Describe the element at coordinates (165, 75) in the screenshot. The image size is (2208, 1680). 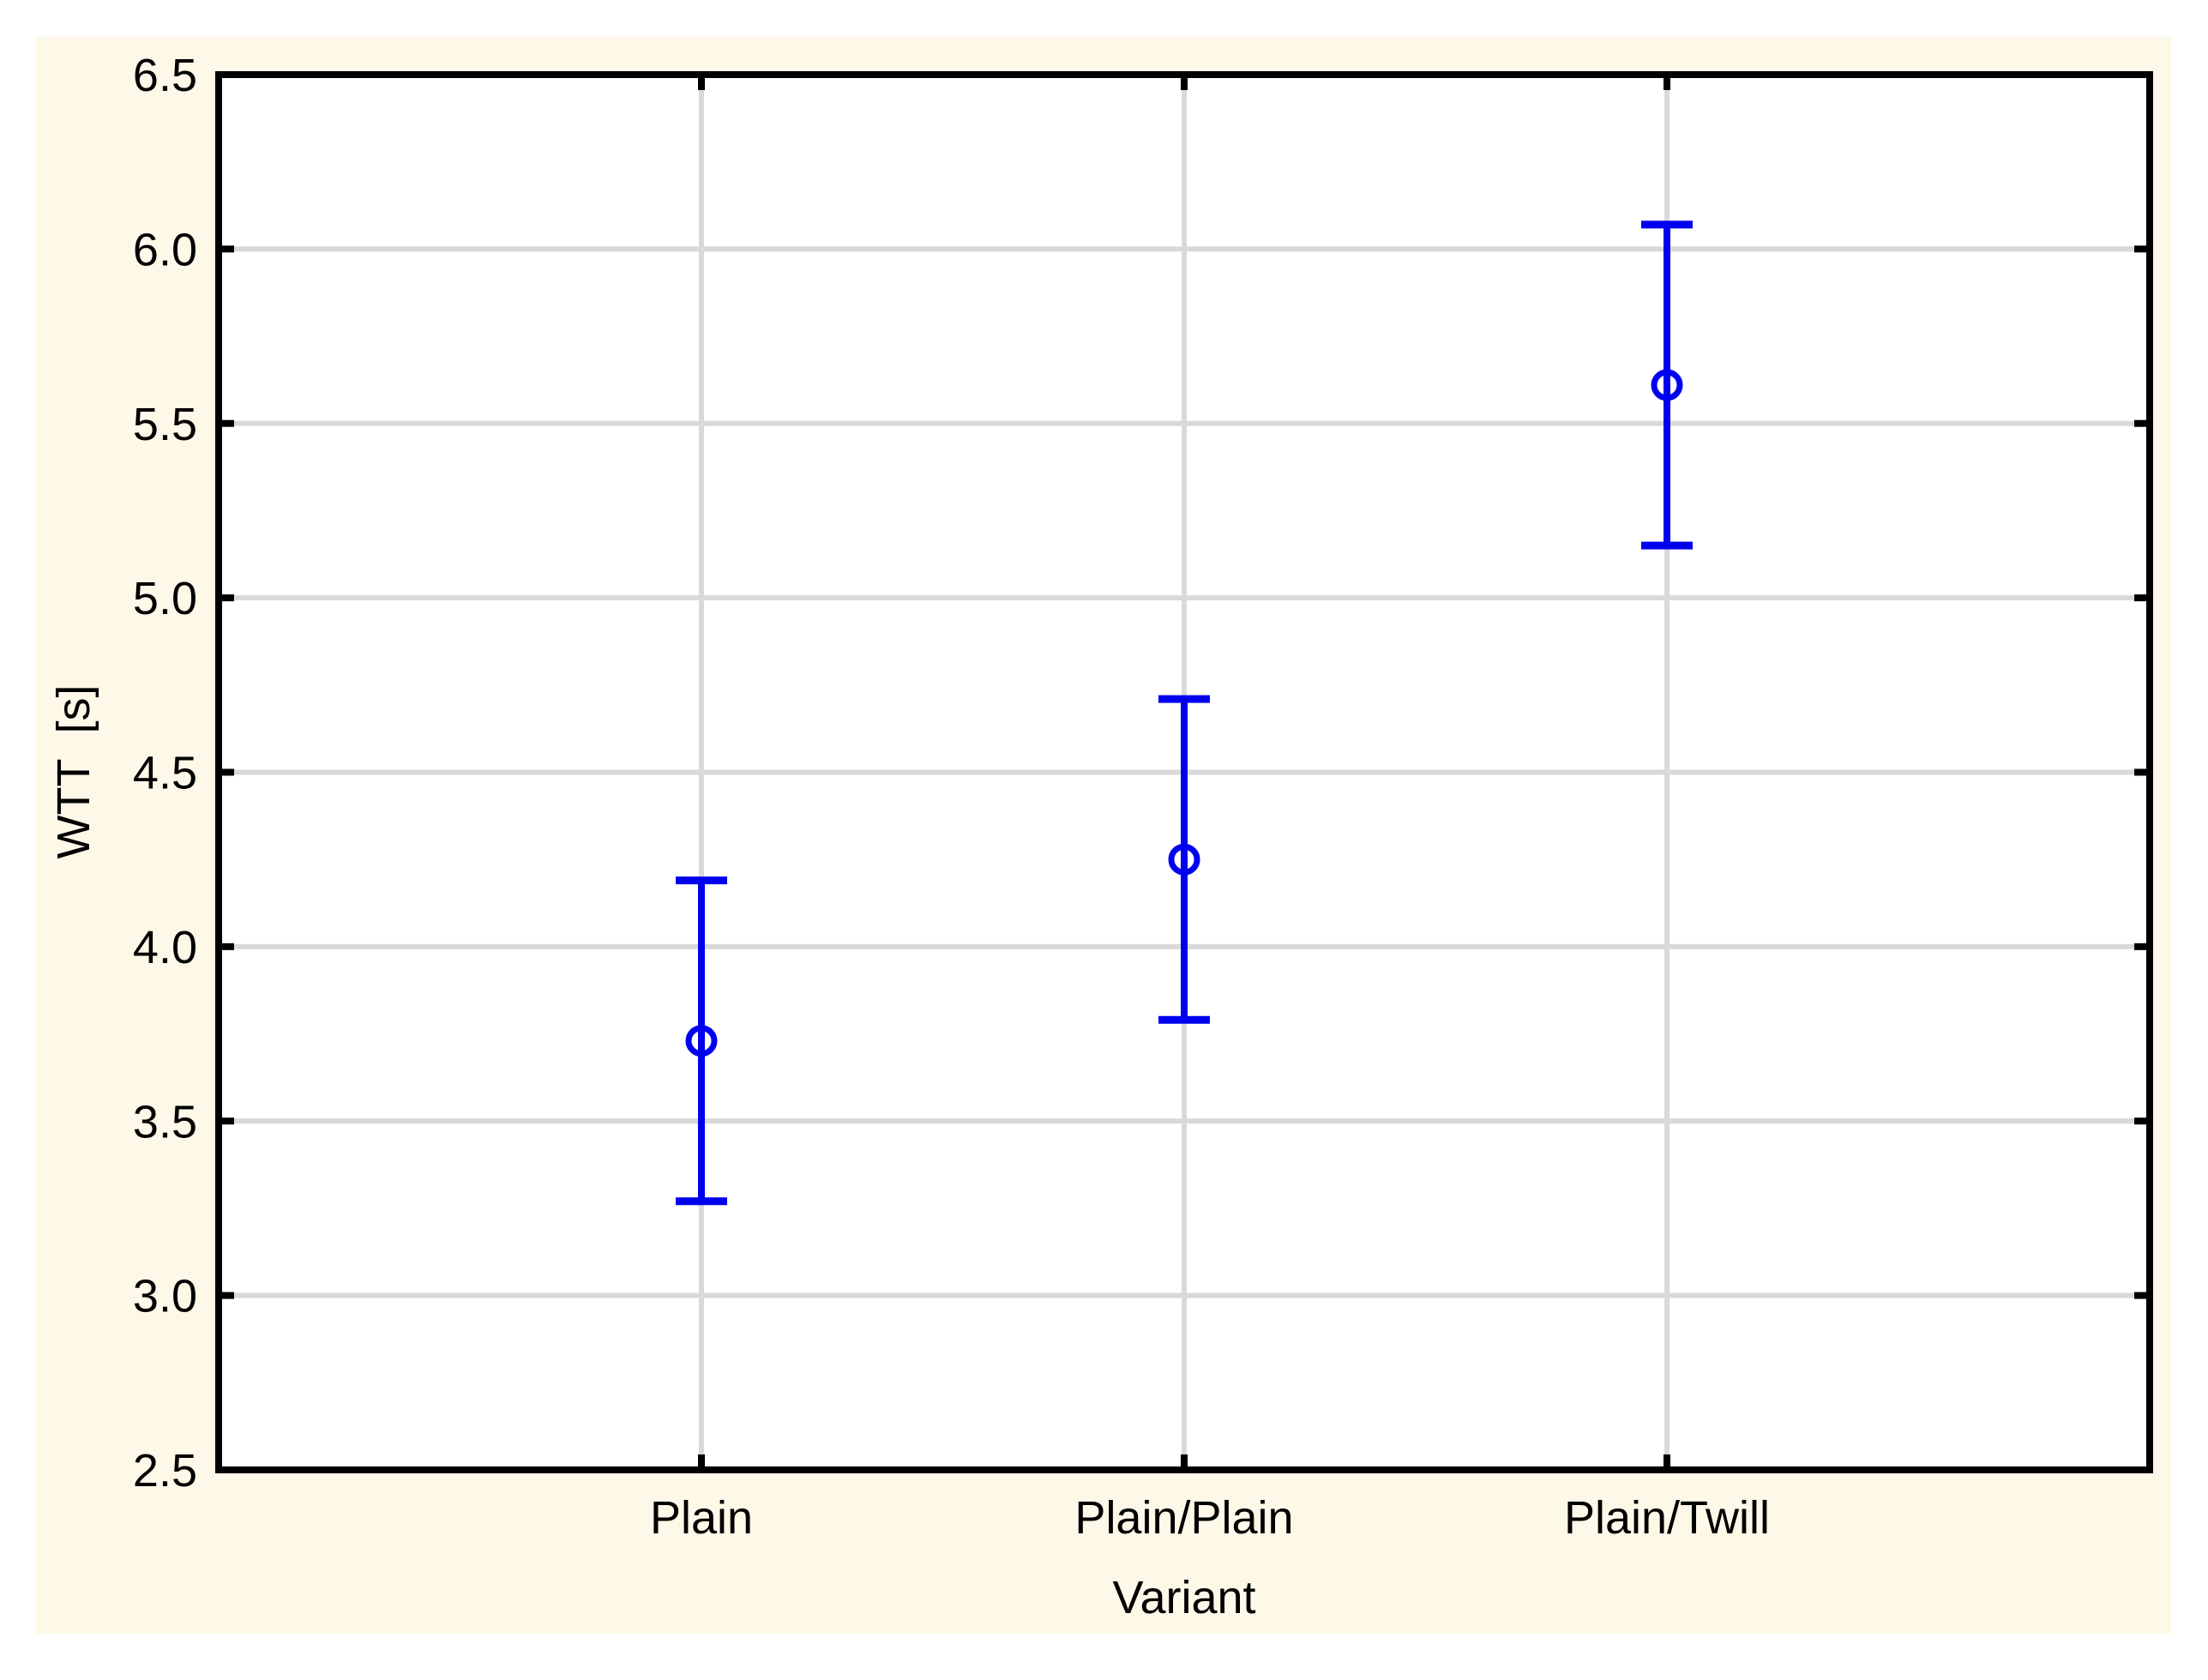
I see `y-tick-label: 6.5` at that location.